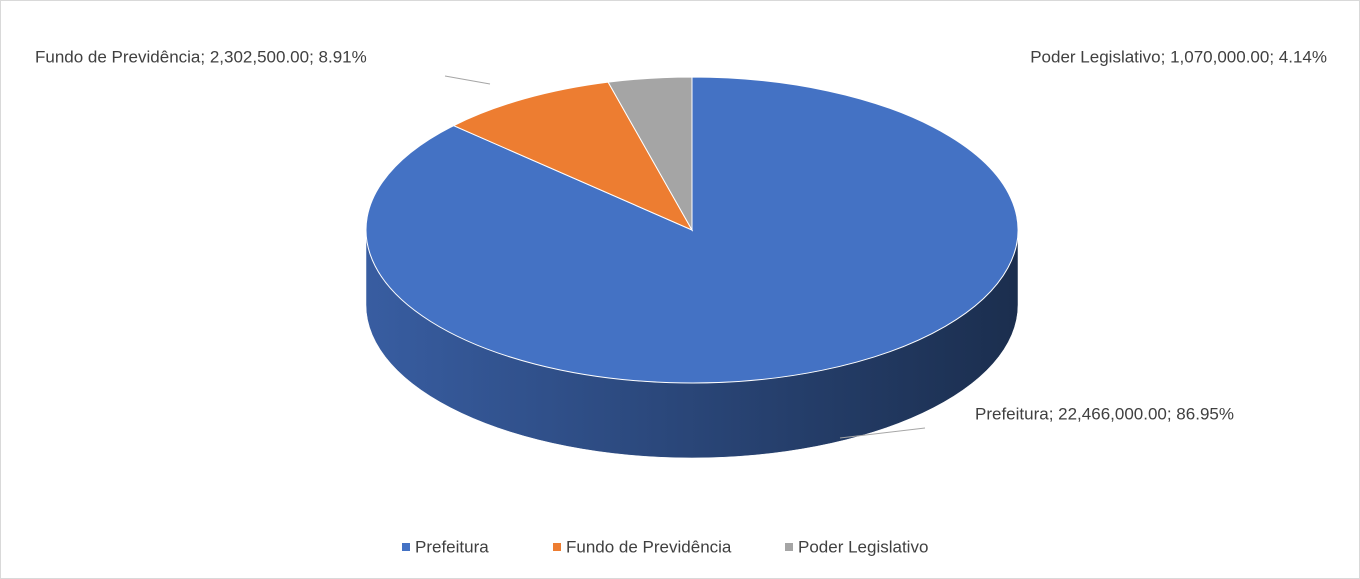 The image size is (1360, 579). Describe the element at coordinates (863, 546) in the screenshot. I see `legend-label: Poder Legislativo` at that location.